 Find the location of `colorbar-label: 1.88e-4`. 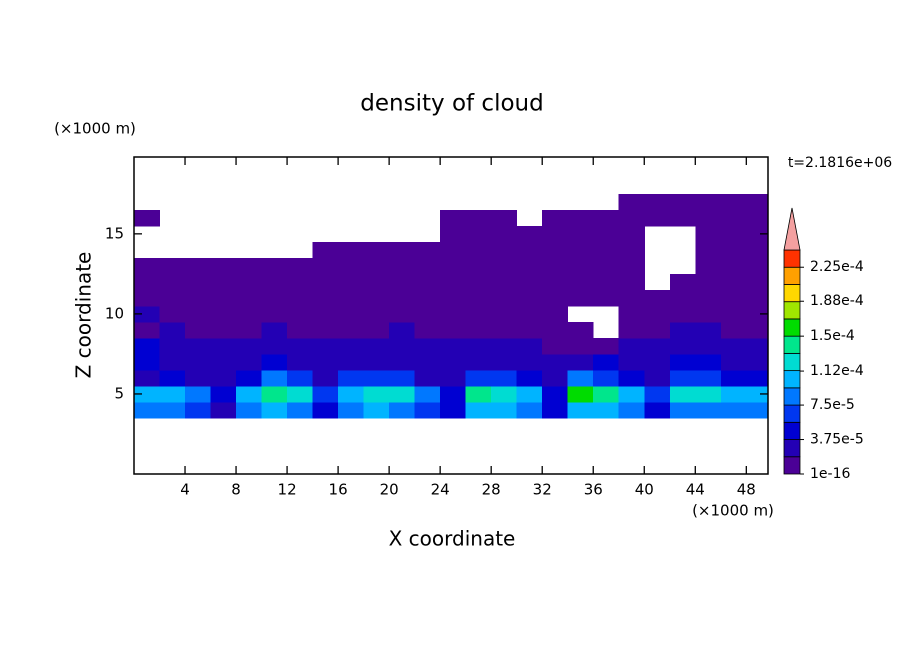

colorbar-label: 1.88e-4 is located at coordinates (837, 301).